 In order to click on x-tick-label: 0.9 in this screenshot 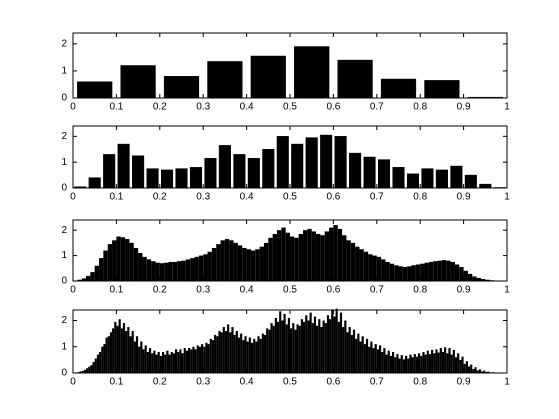, I will do `click(464, 107)`.